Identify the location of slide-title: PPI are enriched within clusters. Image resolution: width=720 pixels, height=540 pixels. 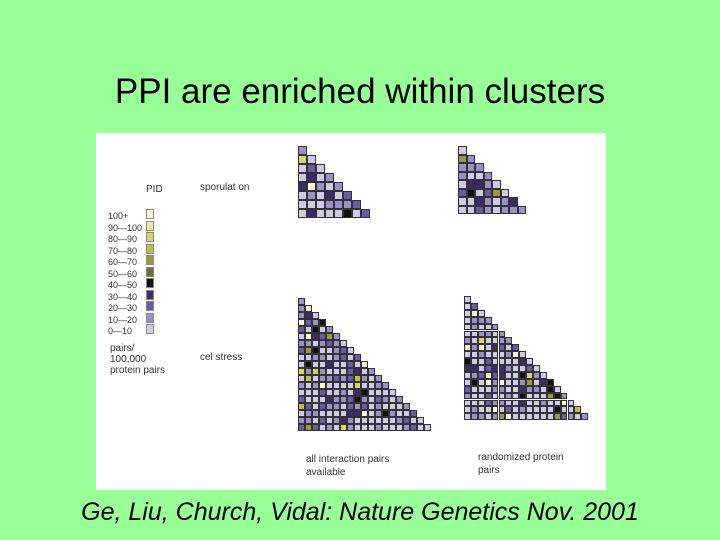
(360, 91).